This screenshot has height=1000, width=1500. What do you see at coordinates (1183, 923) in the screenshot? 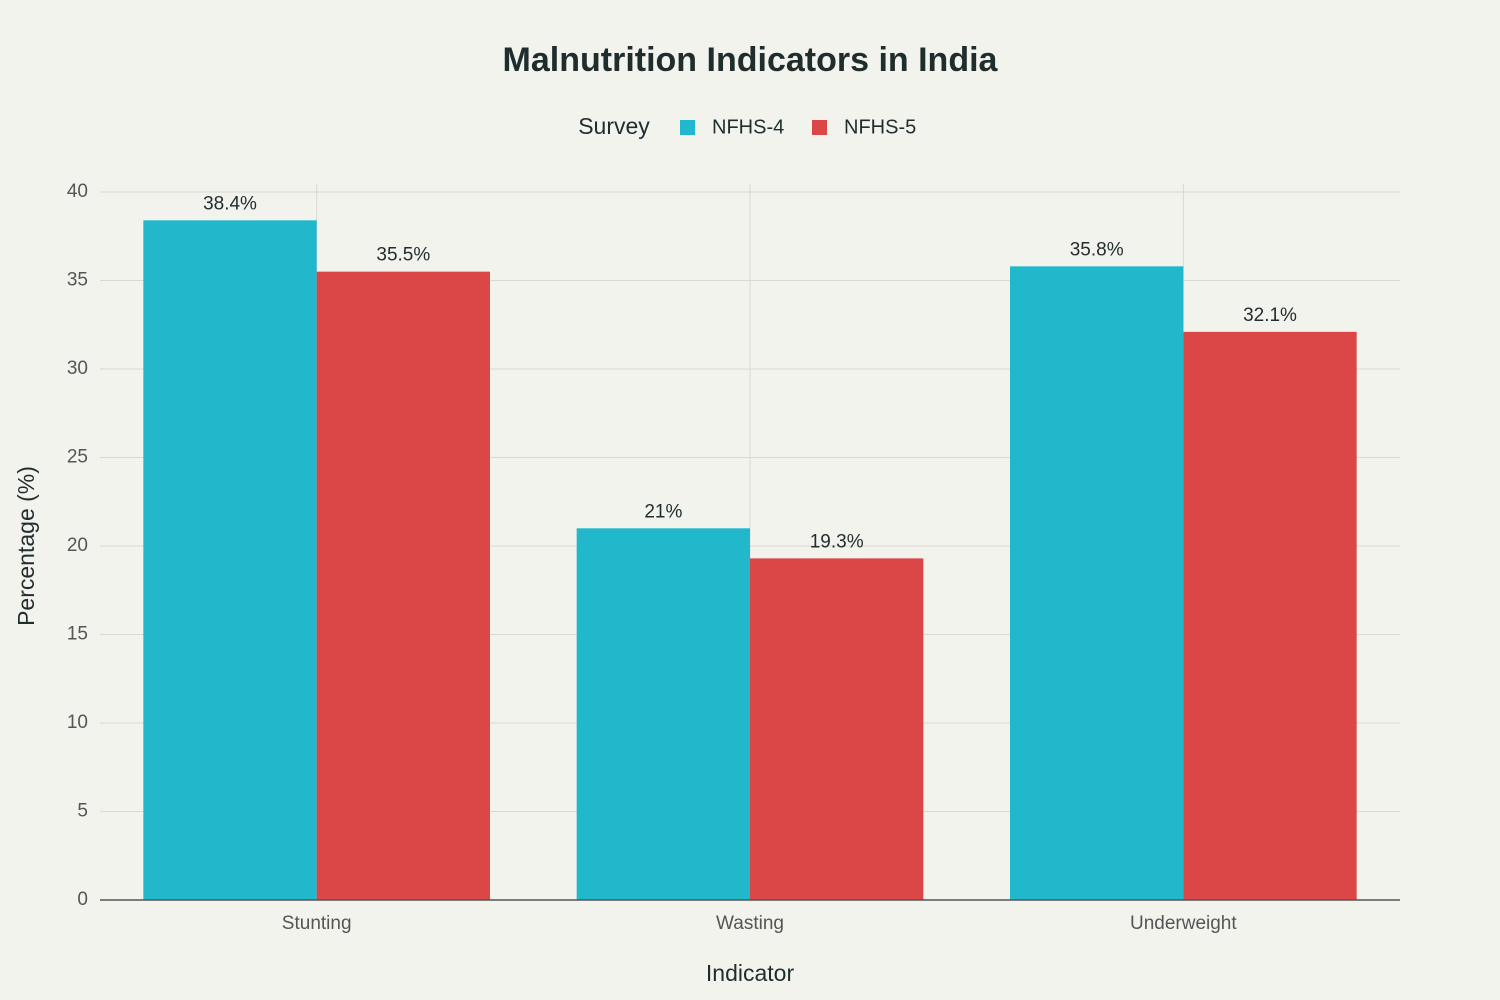
I see `x-tick-label: Underweight` at bounding box center [1183, 923].